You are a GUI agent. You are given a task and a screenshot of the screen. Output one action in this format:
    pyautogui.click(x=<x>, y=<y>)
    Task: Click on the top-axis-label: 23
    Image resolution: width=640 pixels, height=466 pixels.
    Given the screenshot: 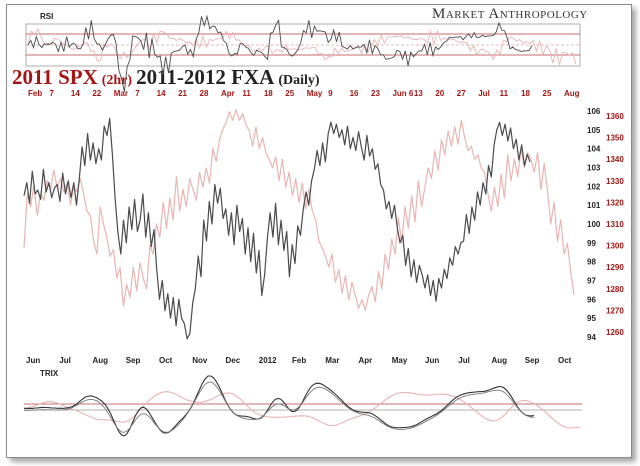 What is the action you would take?
    pyautogui.click(x=375, y=93)
    